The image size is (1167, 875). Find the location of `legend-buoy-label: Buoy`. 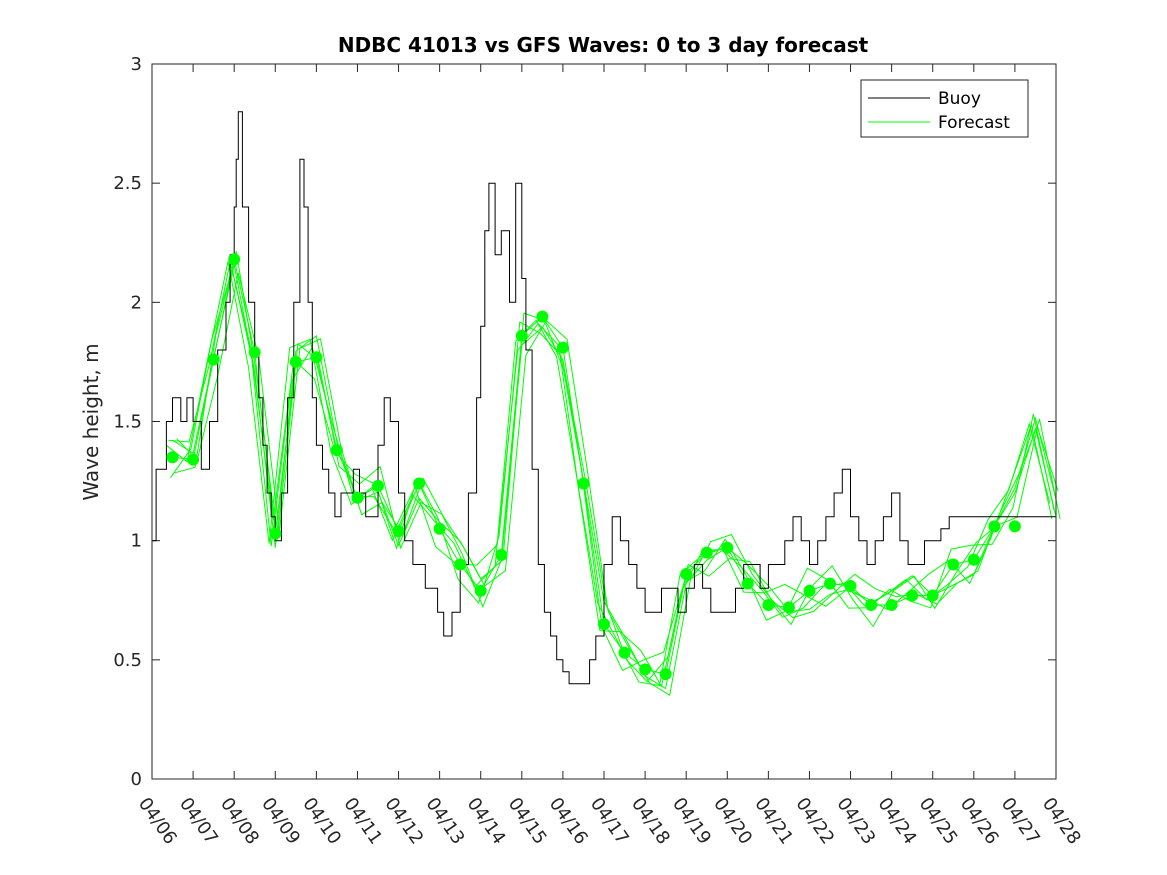

legend-buoy-label: Buoy is located at coordinates (959, 99).